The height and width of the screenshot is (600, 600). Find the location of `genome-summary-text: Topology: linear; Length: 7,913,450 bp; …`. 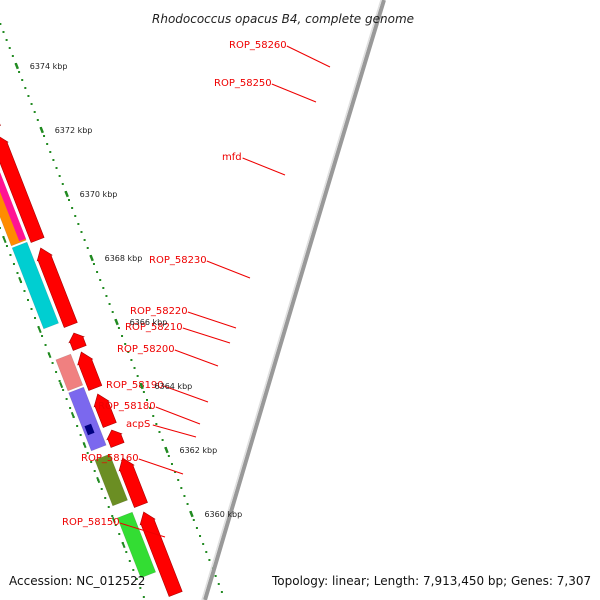

genome-summary-text: Topology: linear; Length: 7,913,450 bp; … is located at coordinates (432, 581).